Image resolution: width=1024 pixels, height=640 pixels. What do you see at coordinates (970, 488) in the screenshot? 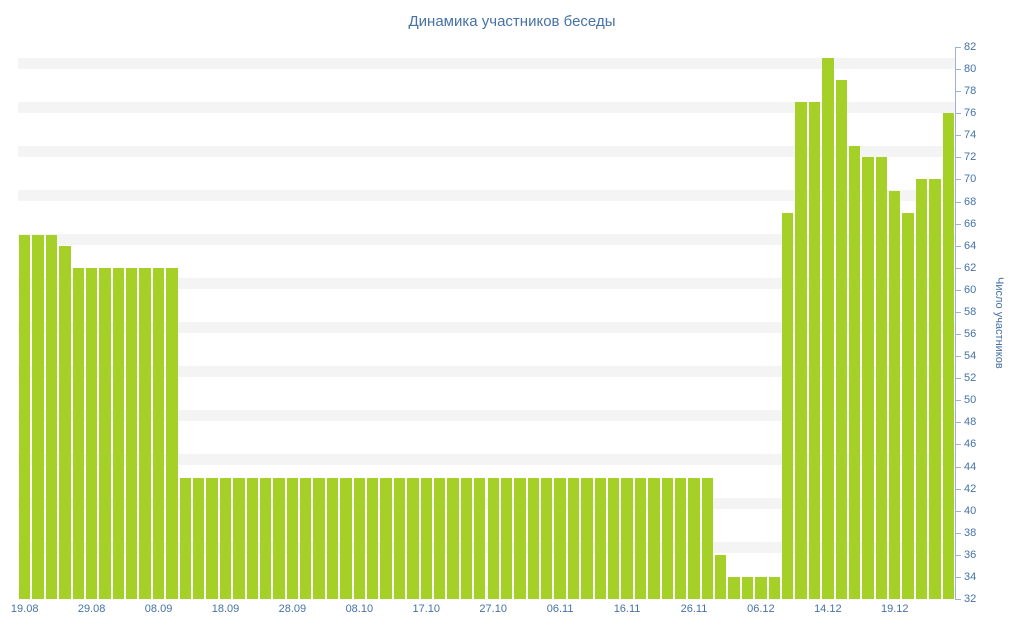
I see `y-tick-label: 42` at bounding box center [970, 488].